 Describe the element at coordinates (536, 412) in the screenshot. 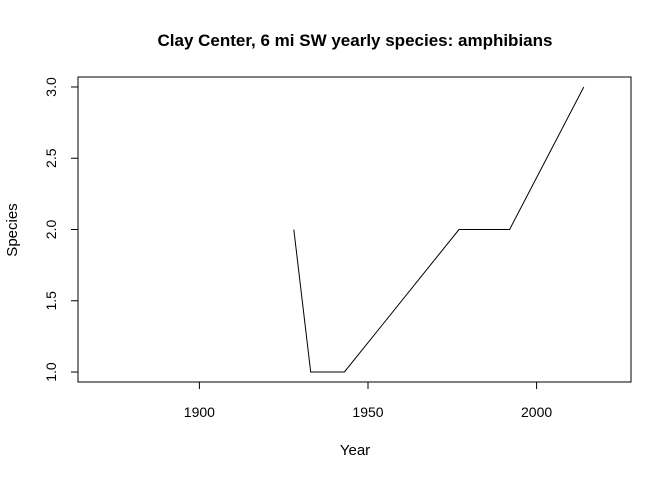

I see `x-tick-label: 2000` at that location.